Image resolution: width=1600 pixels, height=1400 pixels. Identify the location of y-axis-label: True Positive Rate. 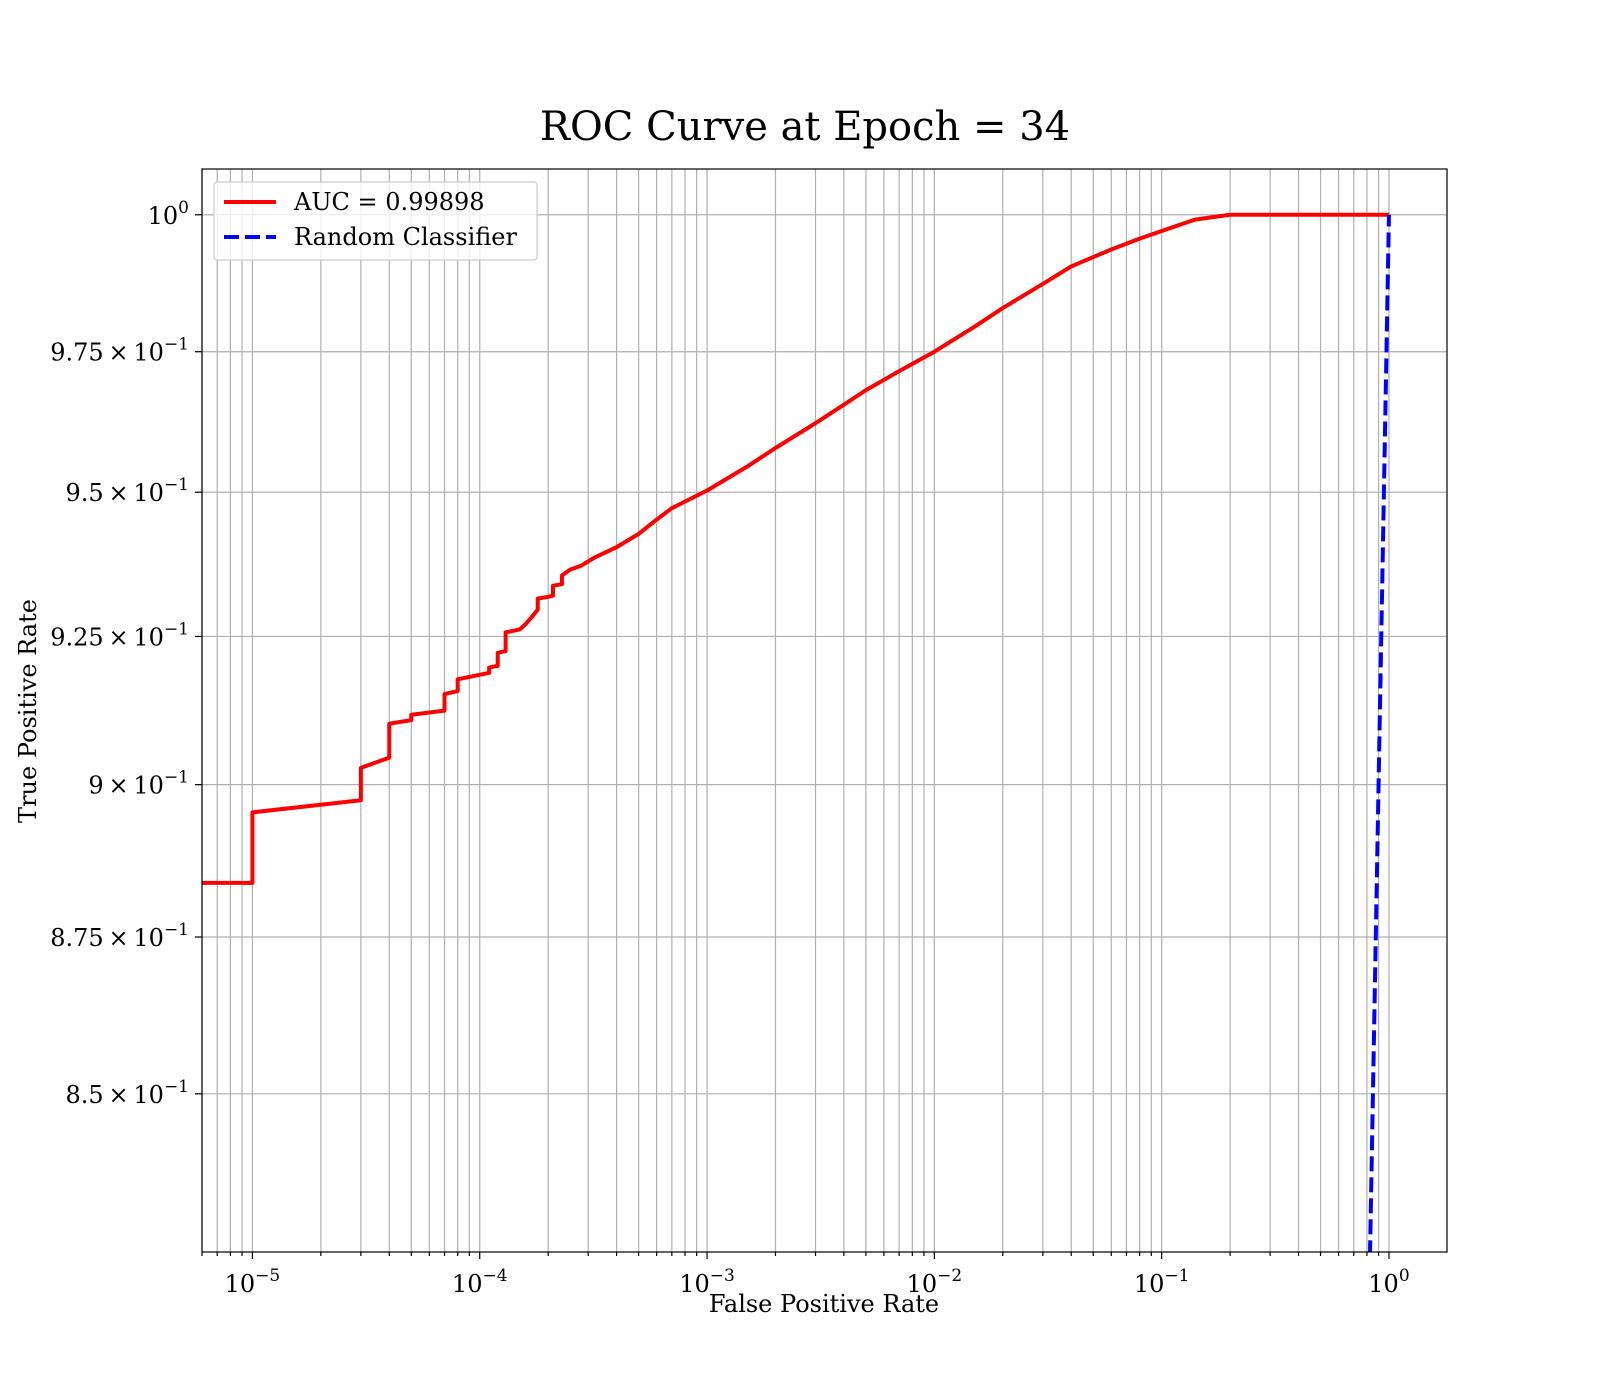
(28, 711).